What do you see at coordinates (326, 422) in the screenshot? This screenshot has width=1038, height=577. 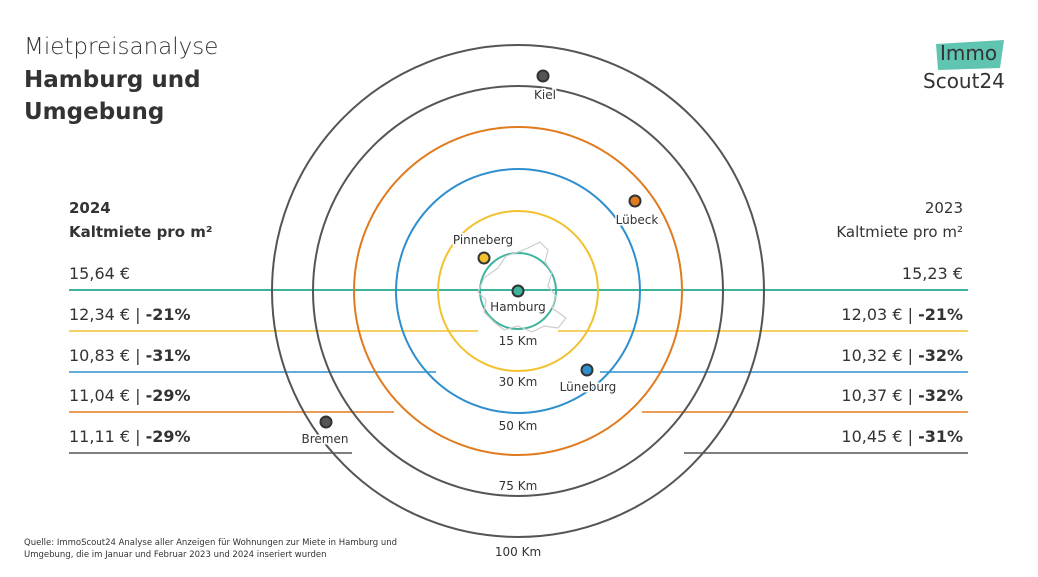 I see `city-dot-bremen` at bounding box center [326, 422].